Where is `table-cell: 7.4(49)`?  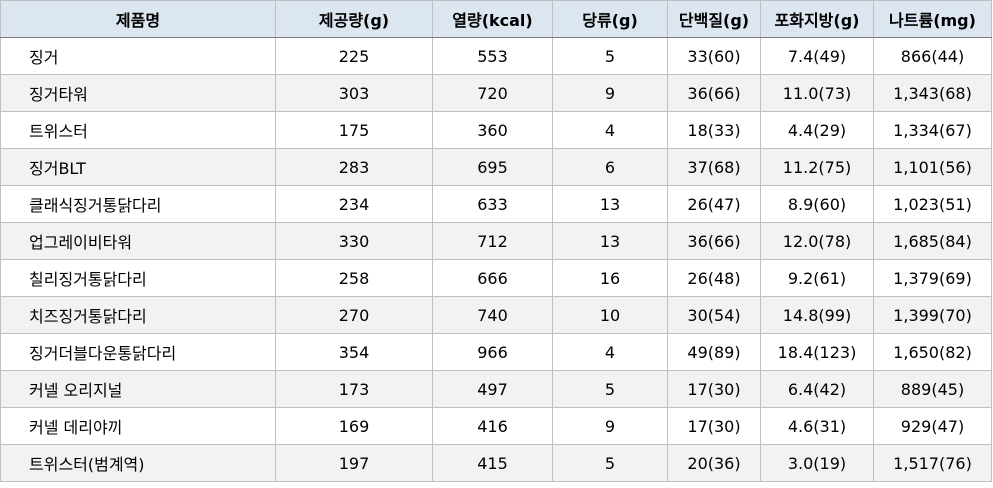
table-cell: 7.4(49) is located at coordinates (817, 56).